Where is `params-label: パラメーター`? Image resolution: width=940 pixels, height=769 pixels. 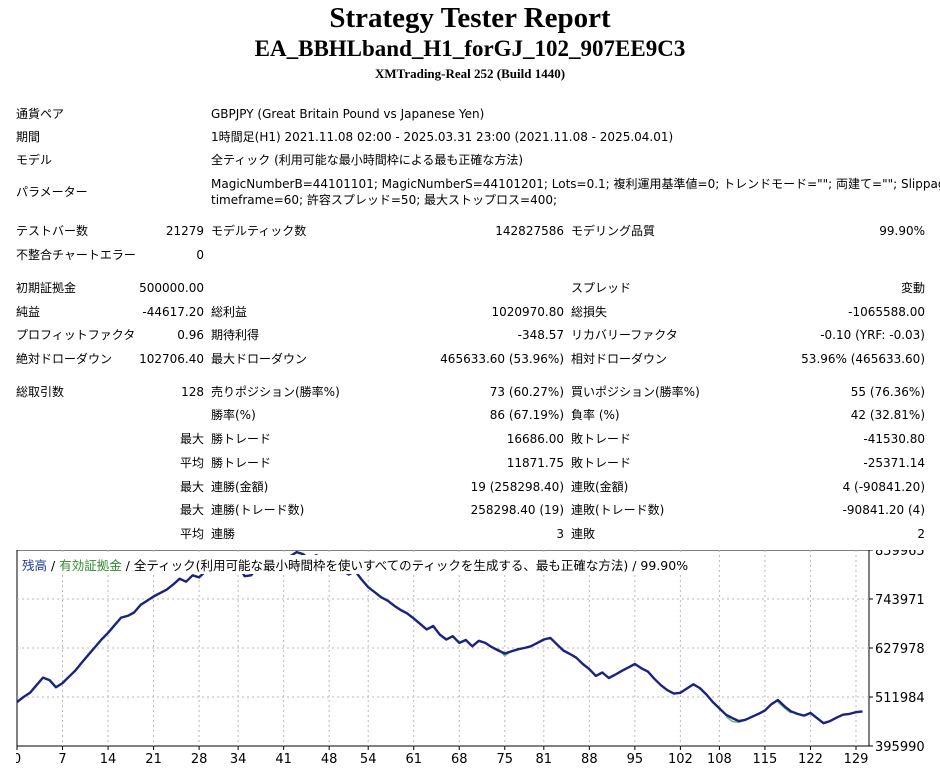
params-label: パラメーター is located at coordinates (52, 192).